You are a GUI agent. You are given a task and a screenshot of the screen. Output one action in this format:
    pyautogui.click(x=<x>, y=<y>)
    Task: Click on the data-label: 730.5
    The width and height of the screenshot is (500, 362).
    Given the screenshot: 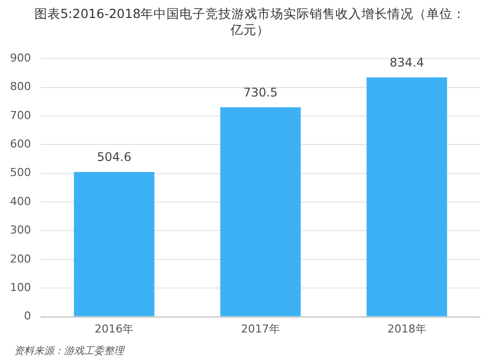 What is the action you would take?
    pyautogui.click(x=260, y=92)
    